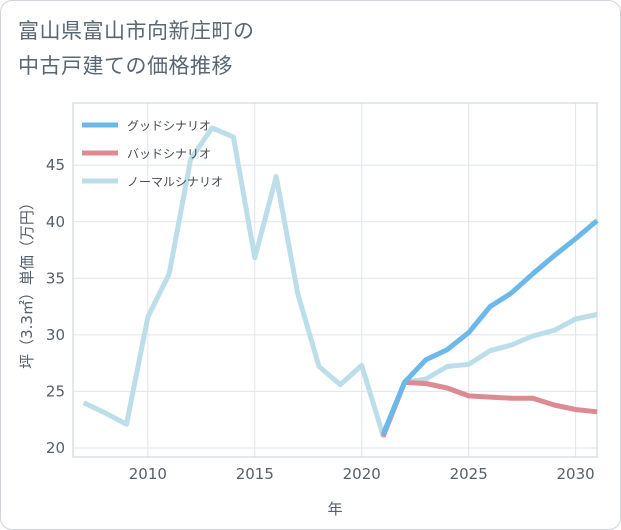  Describe the element at coordinates (255, 474) in the screenshot. I see `x-tick-label: 2015` at that location.